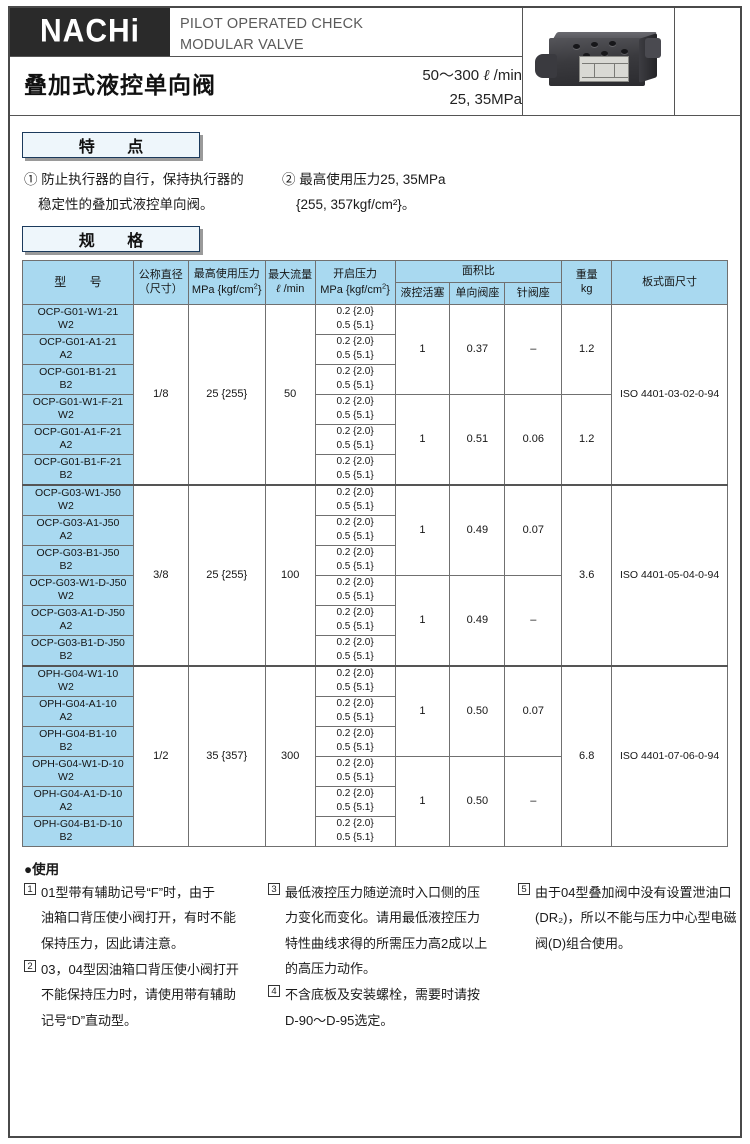 This screenshot has width=750, height=1144. I want to click on area-check-seat-cell: 0.37, so click(477, 349).